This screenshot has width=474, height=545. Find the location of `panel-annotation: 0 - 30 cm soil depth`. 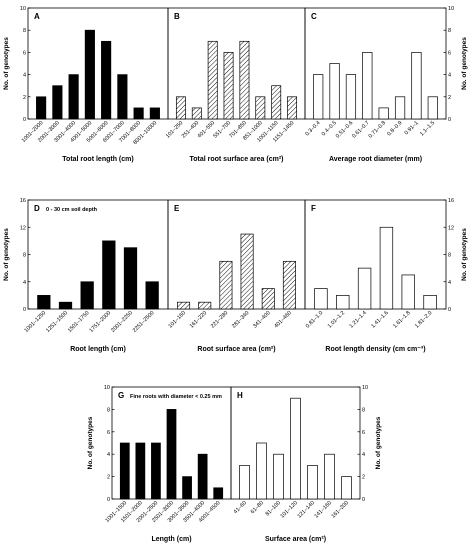

panel-annotation: 0 - 30 cm soil depth is located at coordinates (72, 210).